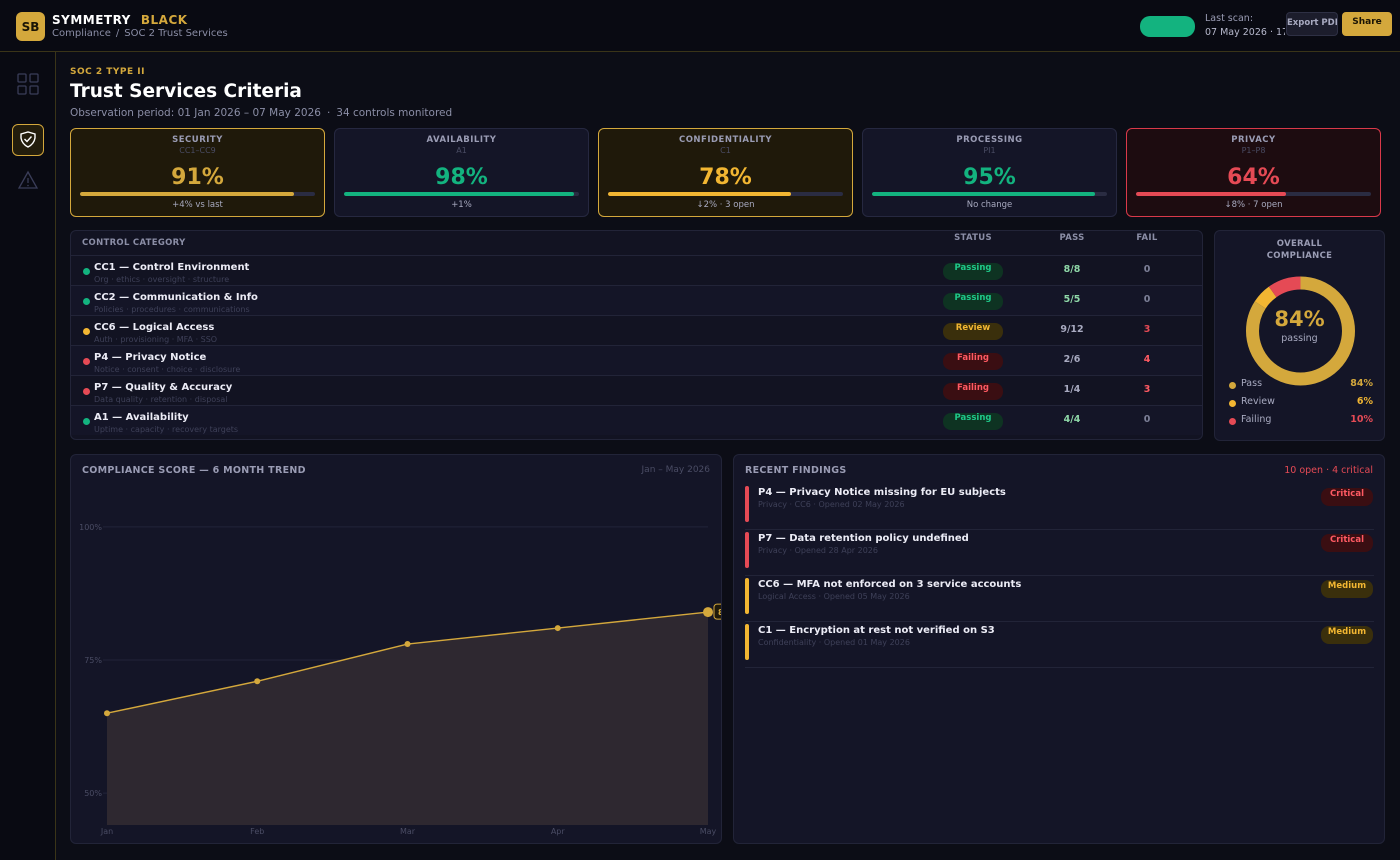  Describe the element at coordinates (257, 831) in the screenshot. I see `x-tick-label: Feb` at that location.